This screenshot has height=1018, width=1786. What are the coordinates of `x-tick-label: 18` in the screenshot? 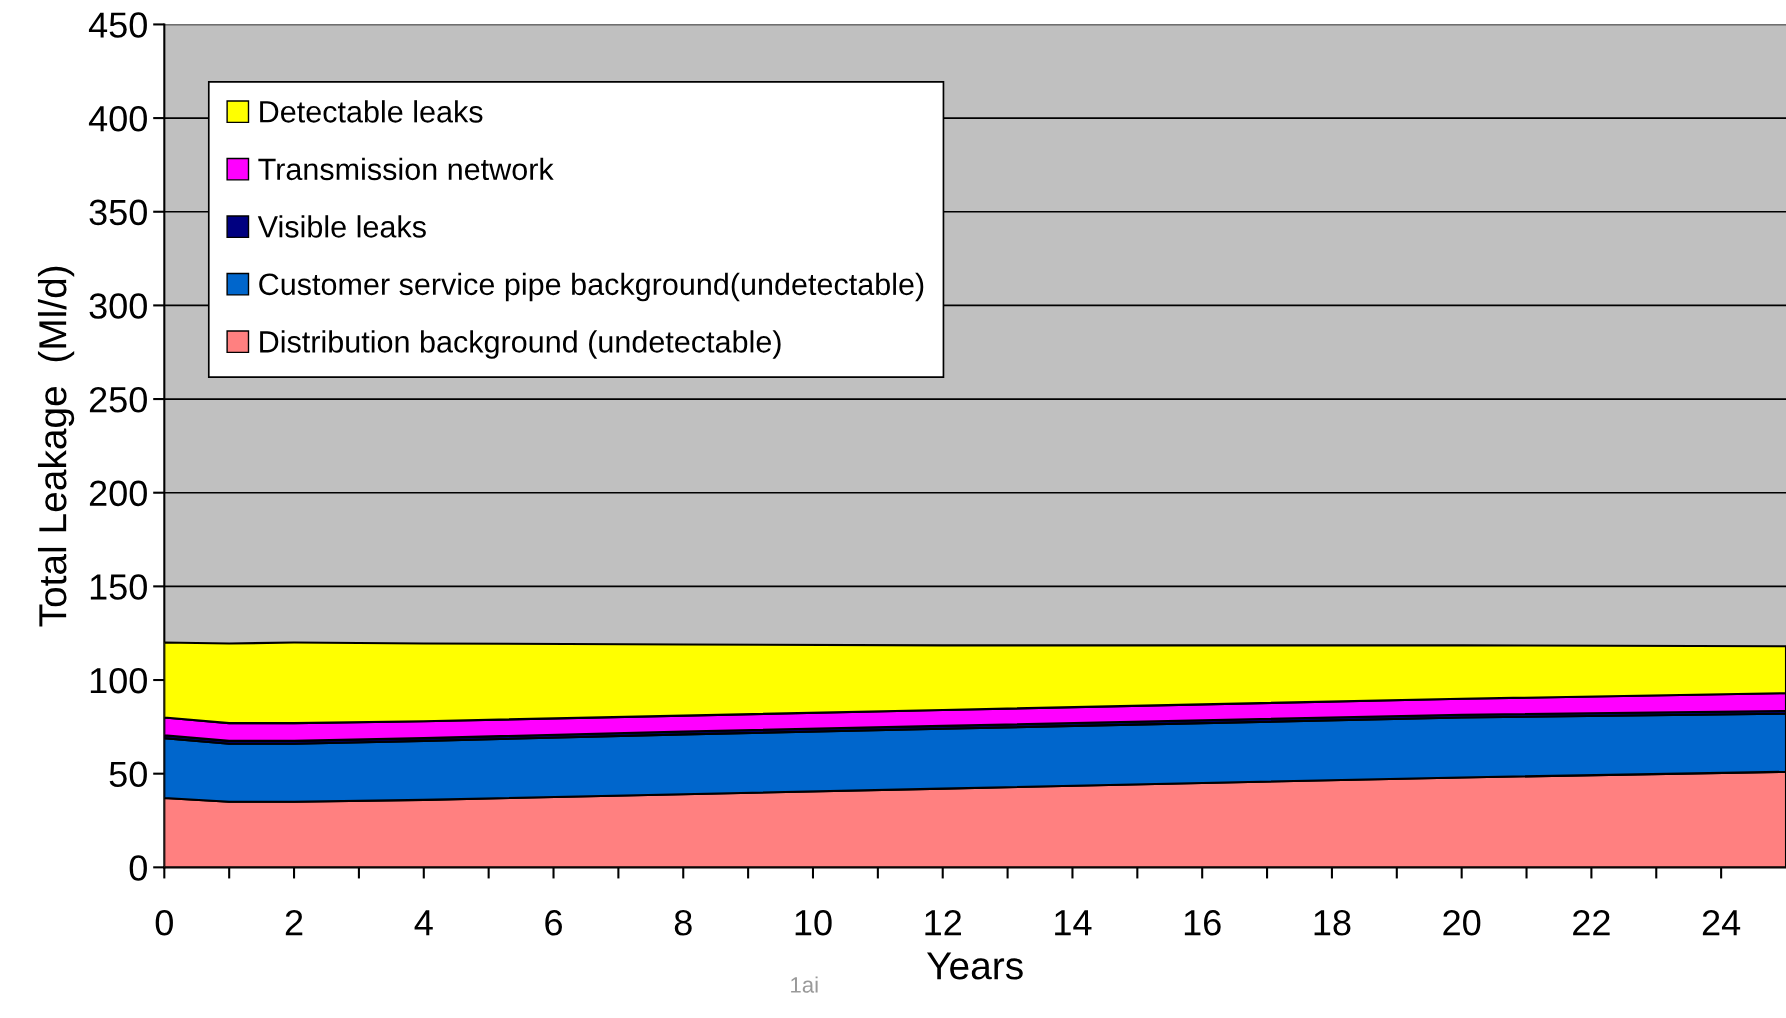 It's located at (1332, 922).